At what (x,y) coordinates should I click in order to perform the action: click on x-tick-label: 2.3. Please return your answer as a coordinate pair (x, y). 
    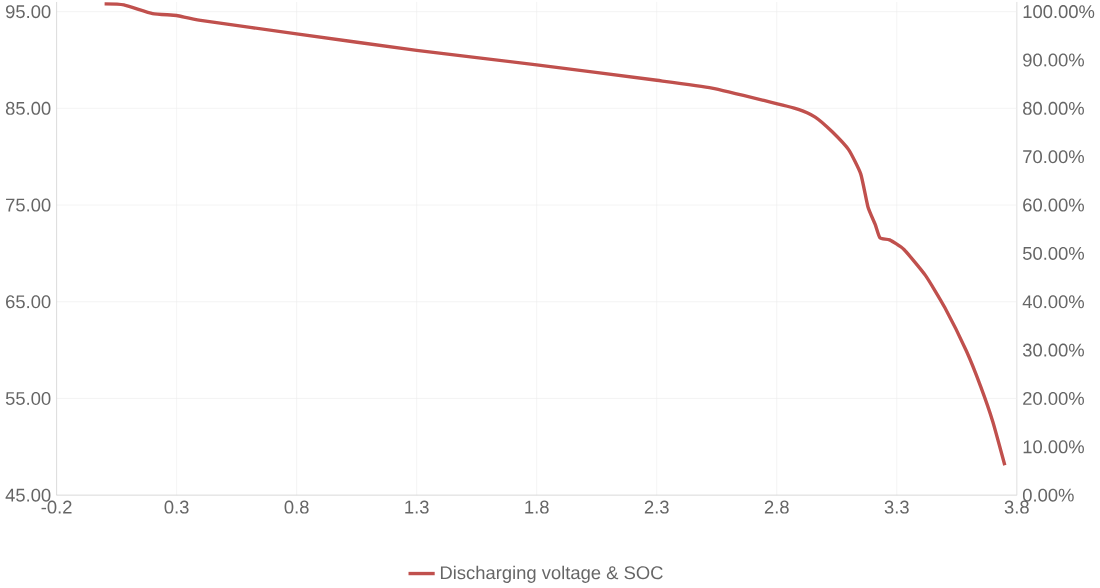
    Looking at the image, I should click on (656, 507).